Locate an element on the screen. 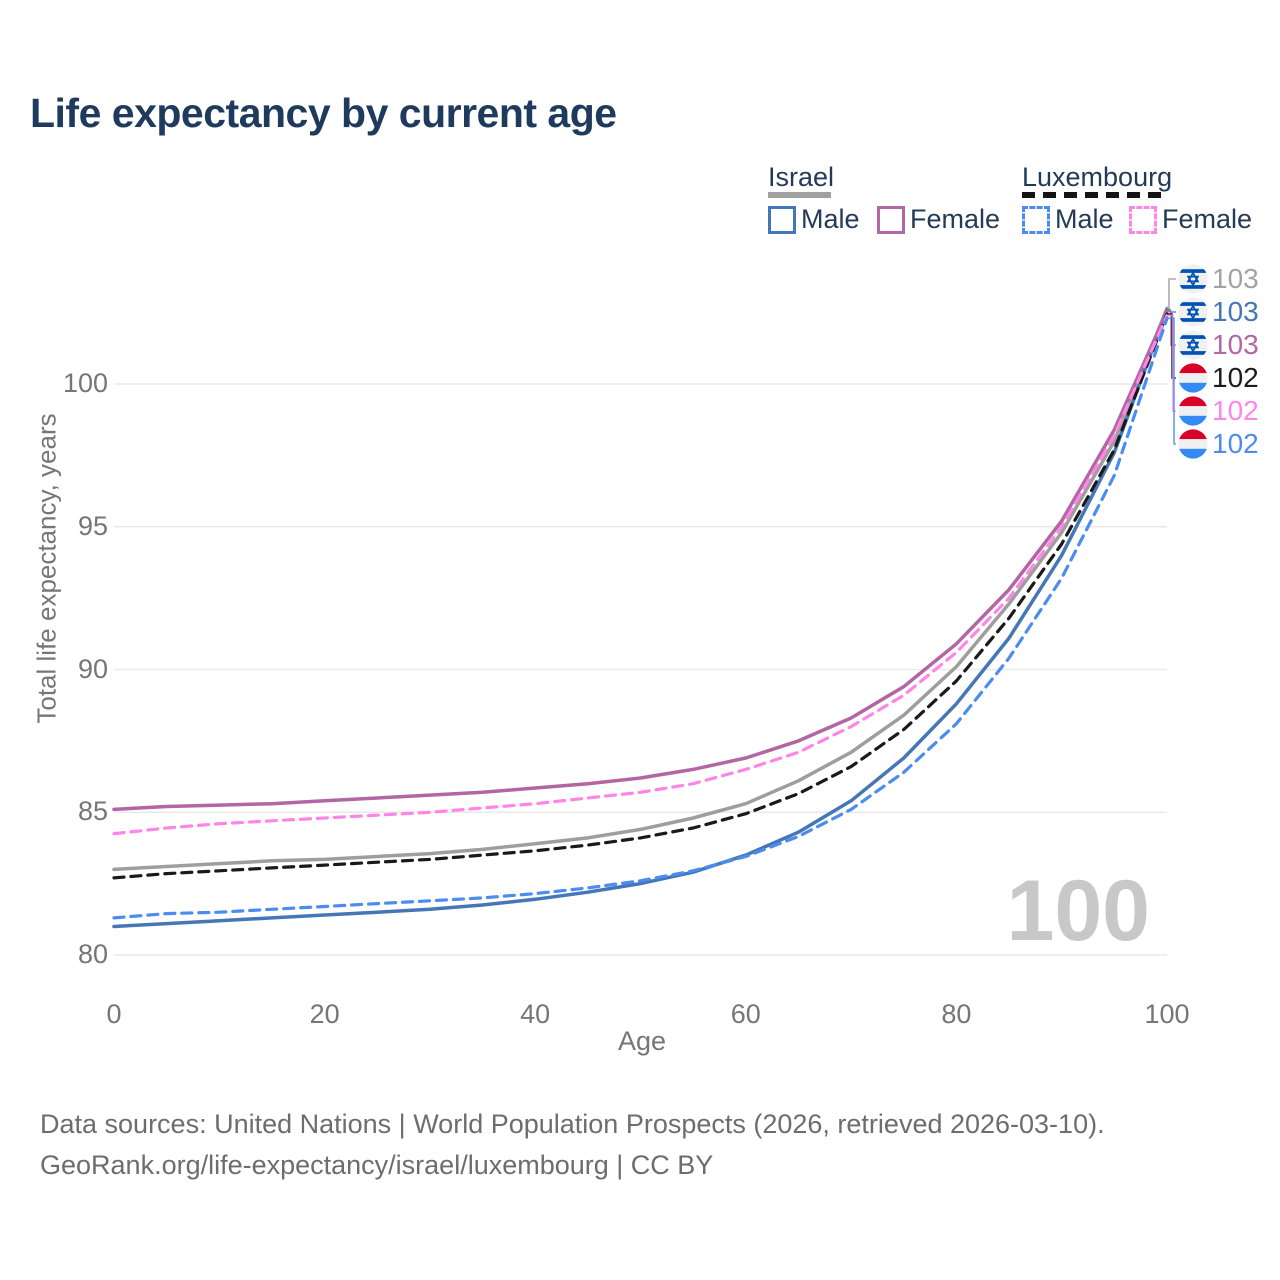 This screenshot has height=1280, width=1280. x-axis-title: Age is located at coordinates (642, 1041).